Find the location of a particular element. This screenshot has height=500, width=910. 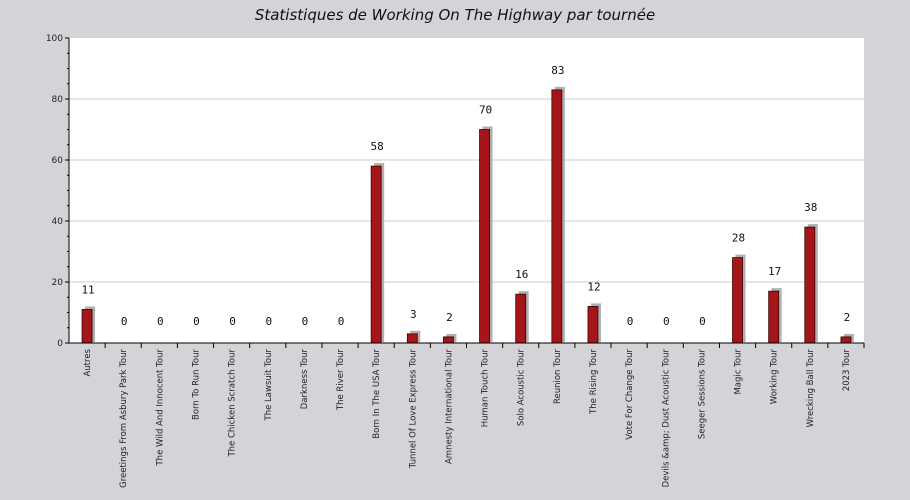

y-tick-label: 40 is located at coordinates (58, 222).